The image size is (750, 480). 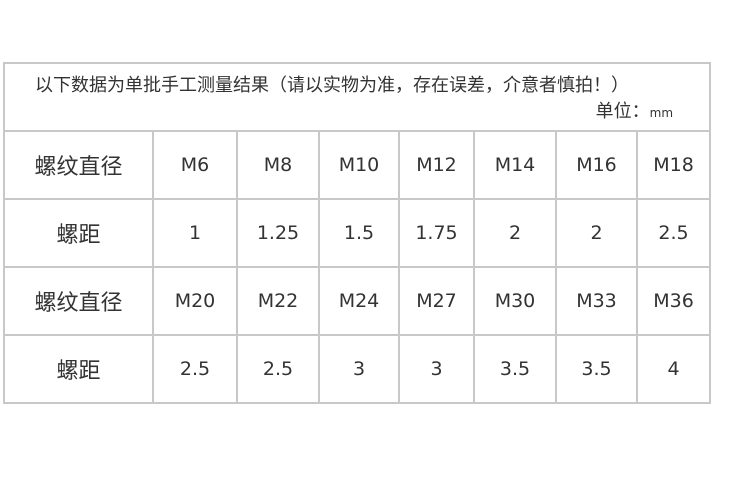 I want to click on table-cell: 1.5, so click(x=359, y=233).